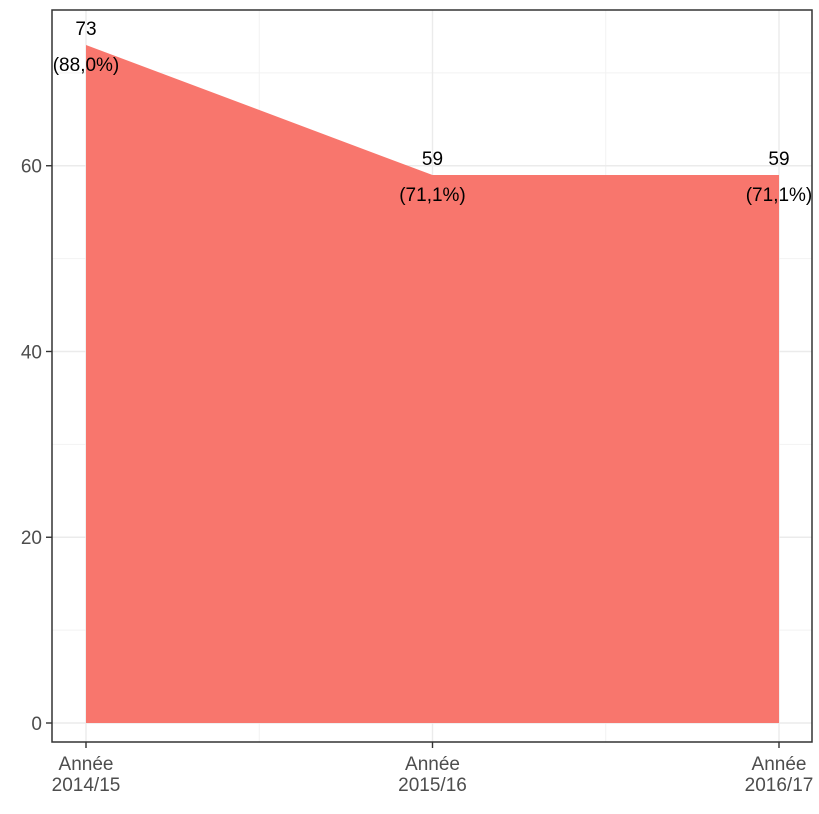 This screenshot has height=814, width=819. What do you see at coordinates (779, 775) in the screenshot?
I see `x-tick-label: Année 2016/17` at bounding box center [779, 775].